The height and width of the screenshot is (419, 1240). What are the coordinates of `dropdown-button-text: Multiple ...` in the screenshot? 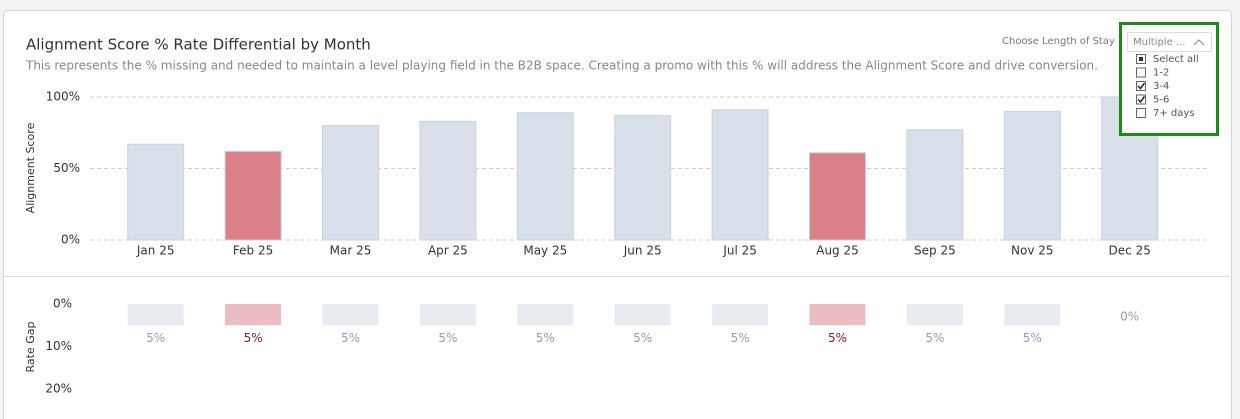 It's located at (1159, 42).